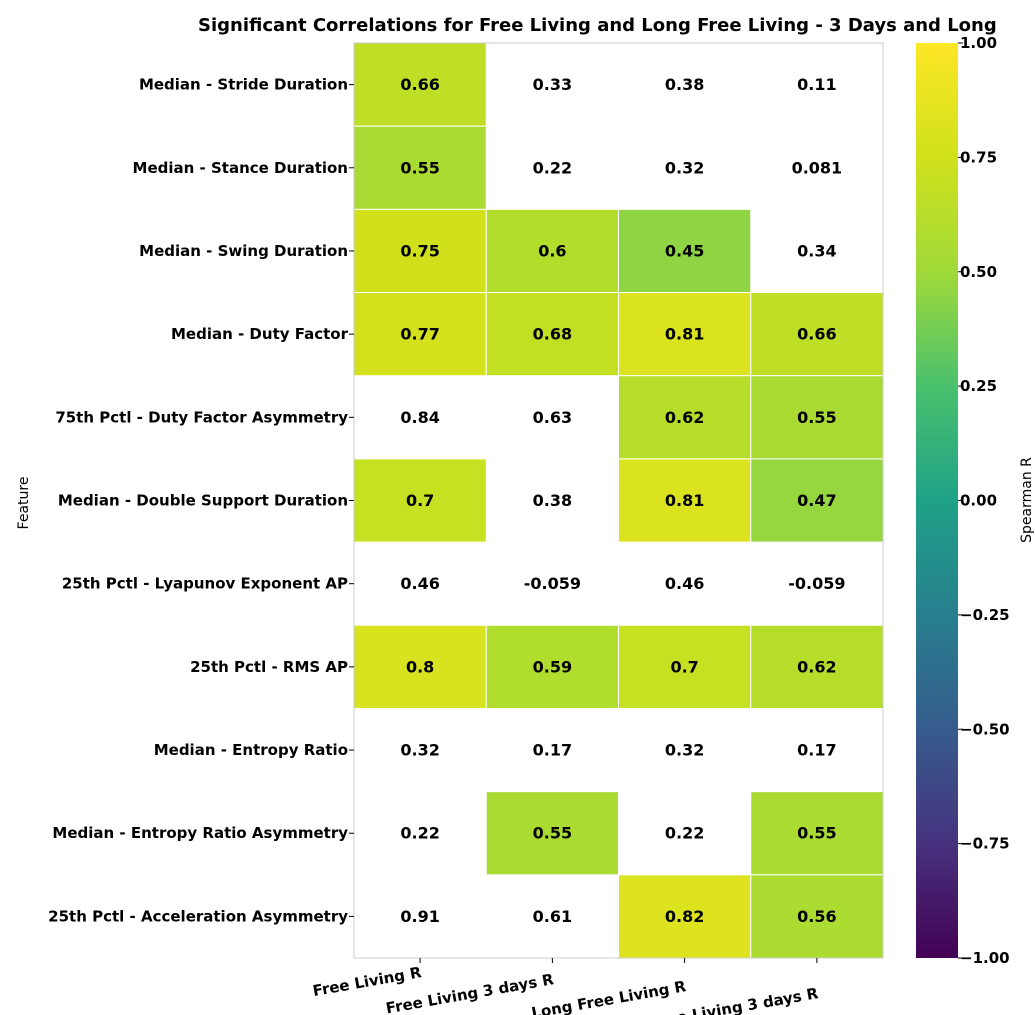  I want to click on cell-value-r7-c1: 0.59, so click(552, 666).